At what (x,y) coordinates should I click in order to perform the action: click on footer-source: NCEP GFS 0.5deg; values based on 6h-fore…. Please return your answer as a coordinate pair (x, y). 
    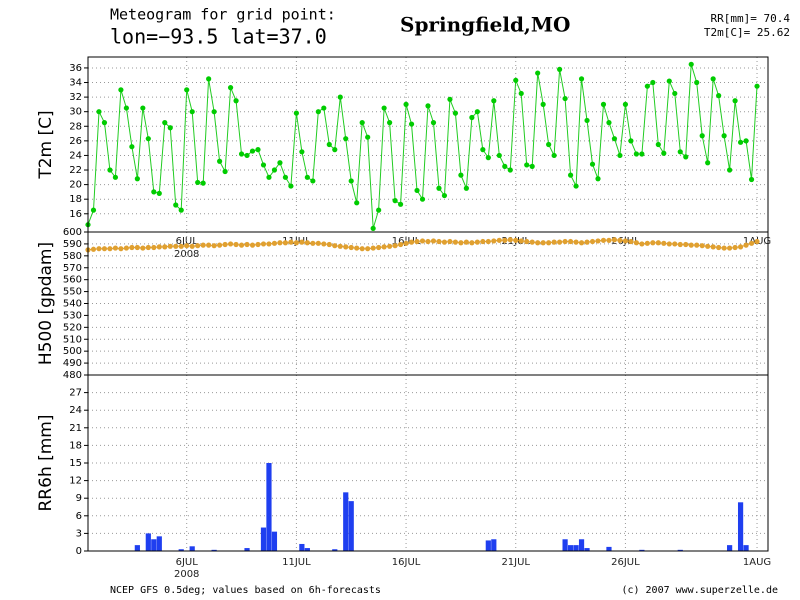
    Looking at the image, I should click on (245, 590).